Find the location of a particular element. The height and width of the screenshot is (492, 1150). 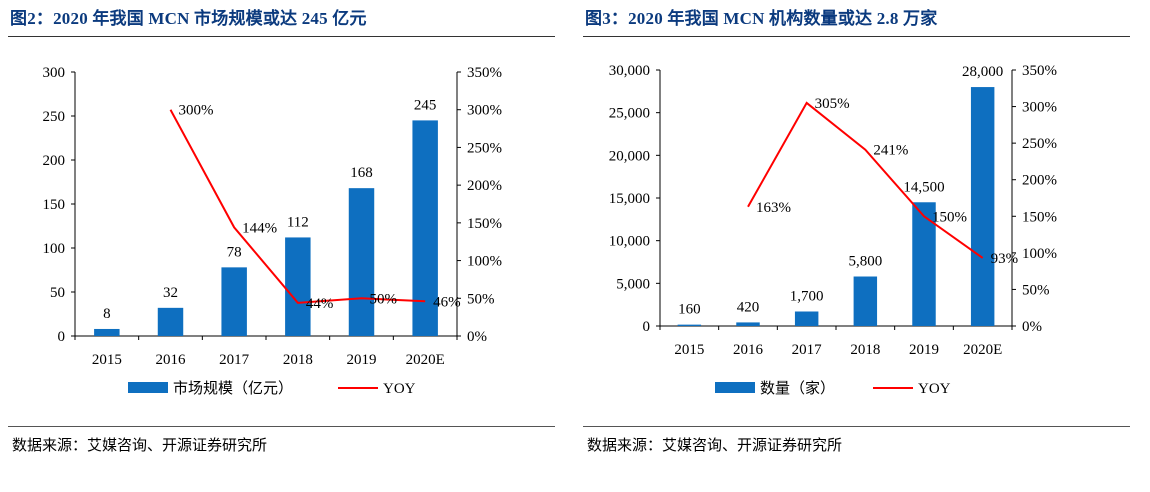

yoy-value-label: 44% is located at coordinates (320, 304).